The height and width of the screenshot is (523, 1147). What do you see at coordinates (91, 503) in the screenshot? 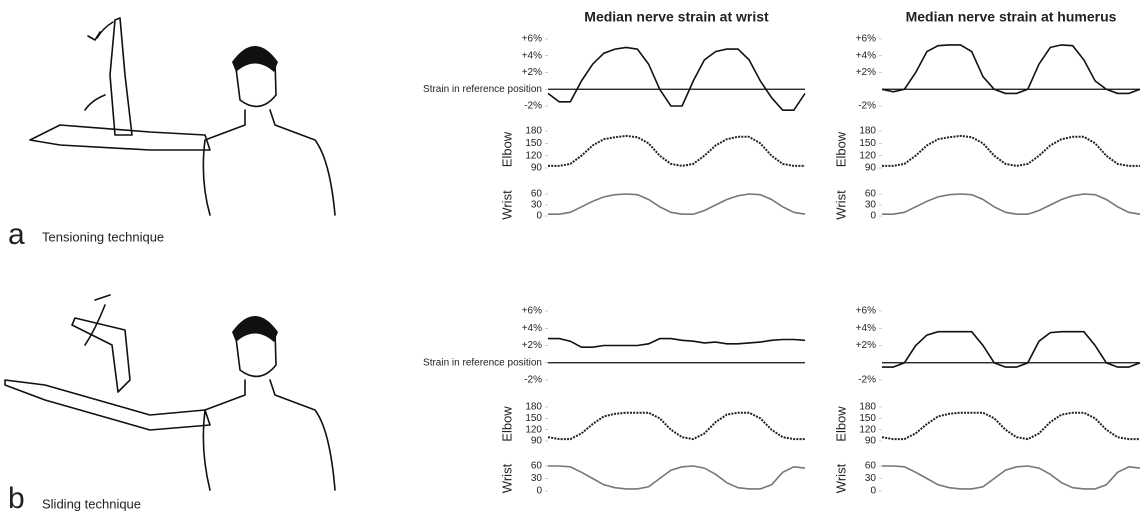
I see `panel-caption: Sliding technique` at bounding box center [91, 503].